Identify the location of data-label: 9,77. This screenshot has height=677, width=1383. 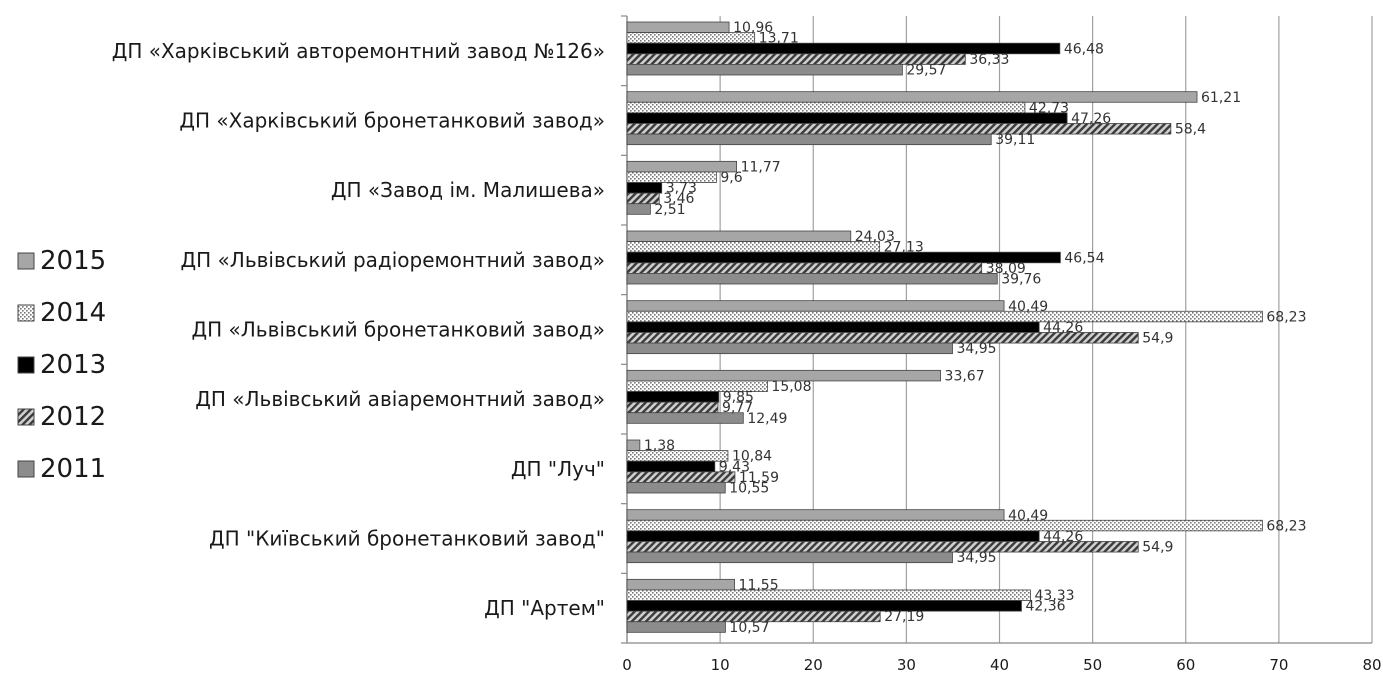
(737, 408).